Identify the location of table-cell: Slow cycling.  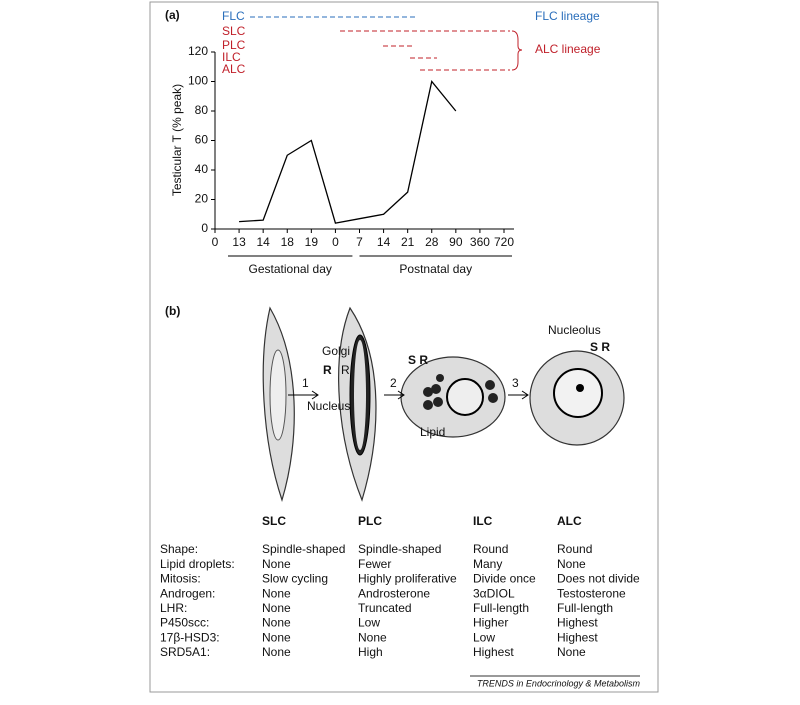
(295, 579).